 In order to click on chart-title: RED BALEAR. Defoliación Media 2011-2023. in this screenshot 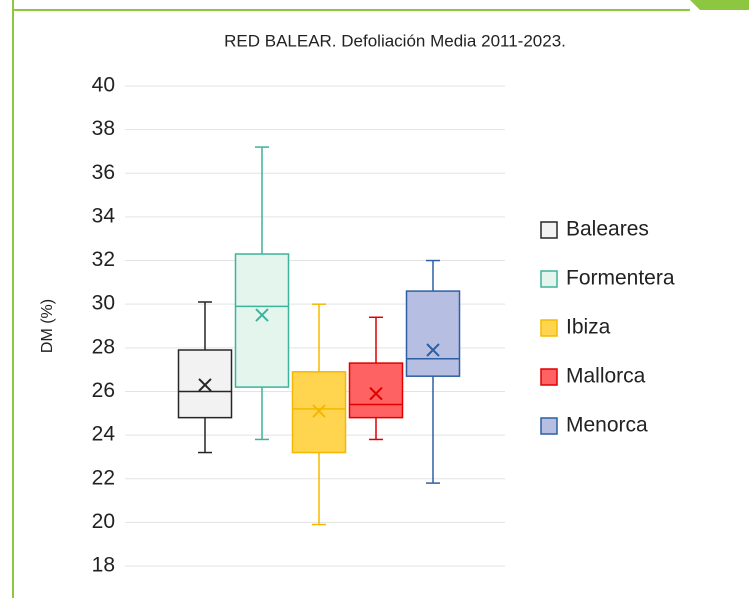, I will do `click(395, 40)`.